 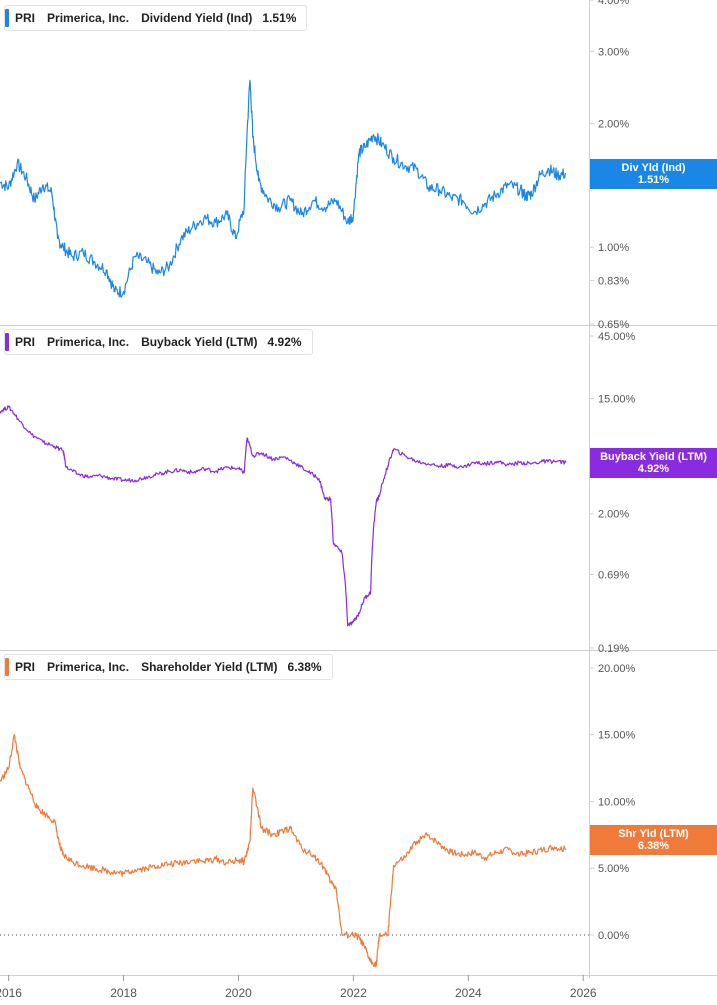 I want to click on x-tick-label: 2024, so click(x=468, y=993).